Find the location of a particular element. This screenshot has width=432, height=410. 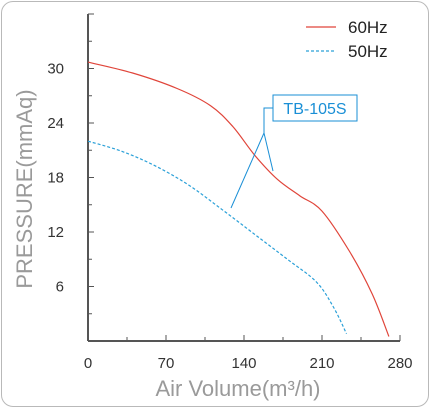

y-tick-label: 18 is located at coordinates (55, 178).